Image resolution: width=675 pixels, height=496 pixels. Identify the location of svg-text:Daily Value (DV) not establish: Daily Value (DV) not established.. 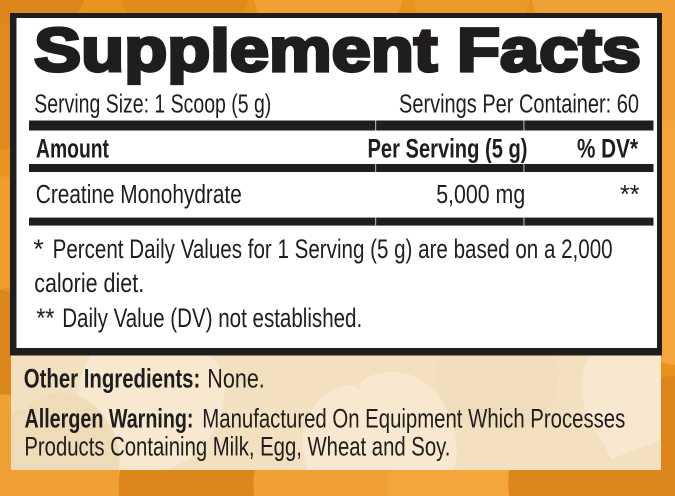
(212, 318).